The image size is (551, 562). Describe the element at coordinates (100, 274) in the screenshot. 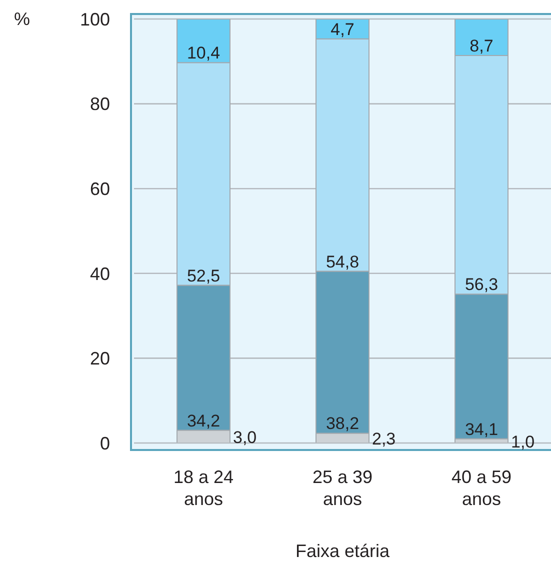

I see `y-tick-label: 40` at that location.